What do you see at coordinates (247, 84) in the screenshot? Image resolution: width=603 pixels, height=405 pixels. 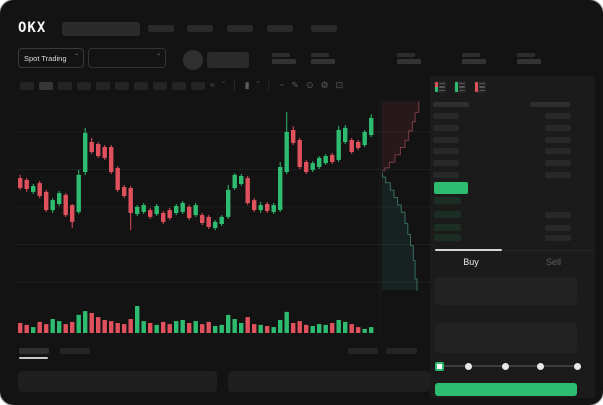 I see `chart-style-icon: ▮` at bounding box center [247, 84].